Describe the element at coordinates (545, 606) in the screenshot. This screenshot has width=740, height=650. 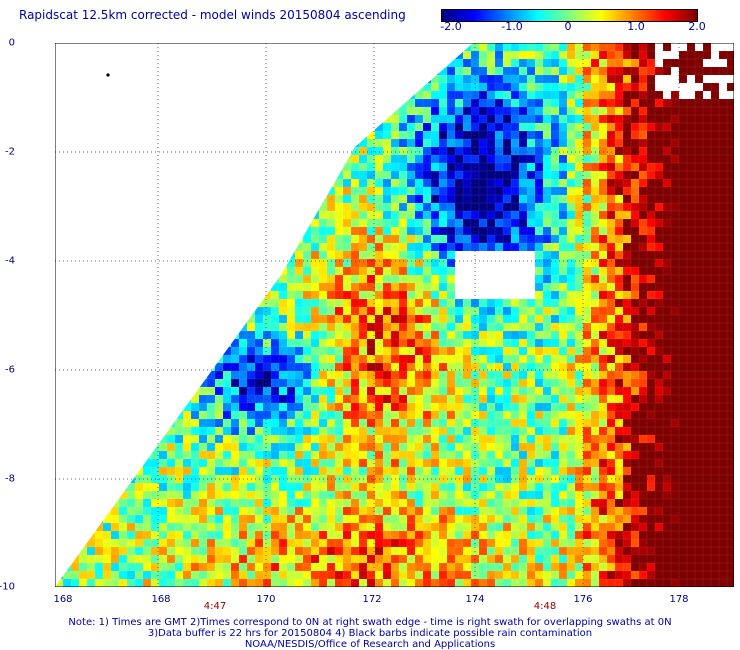
I see `swath-time-label: 4:48` at that location.